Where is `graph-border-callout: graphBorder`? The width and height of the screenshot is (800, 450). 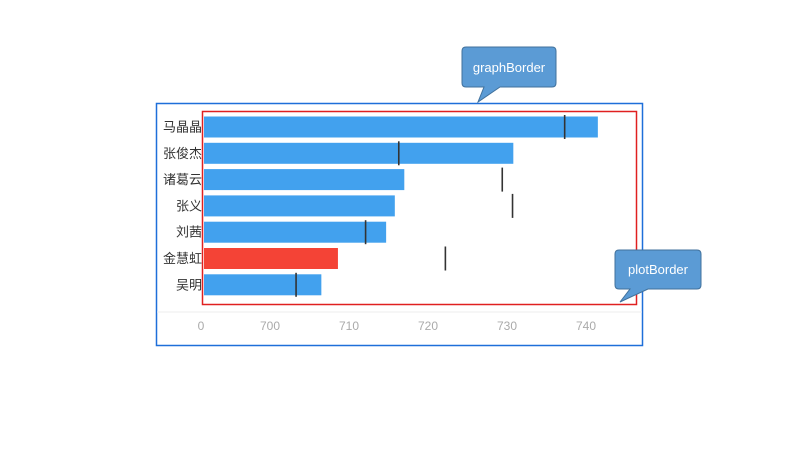 graph-border-callout: graphBorder is located at coordinates (509, 75).